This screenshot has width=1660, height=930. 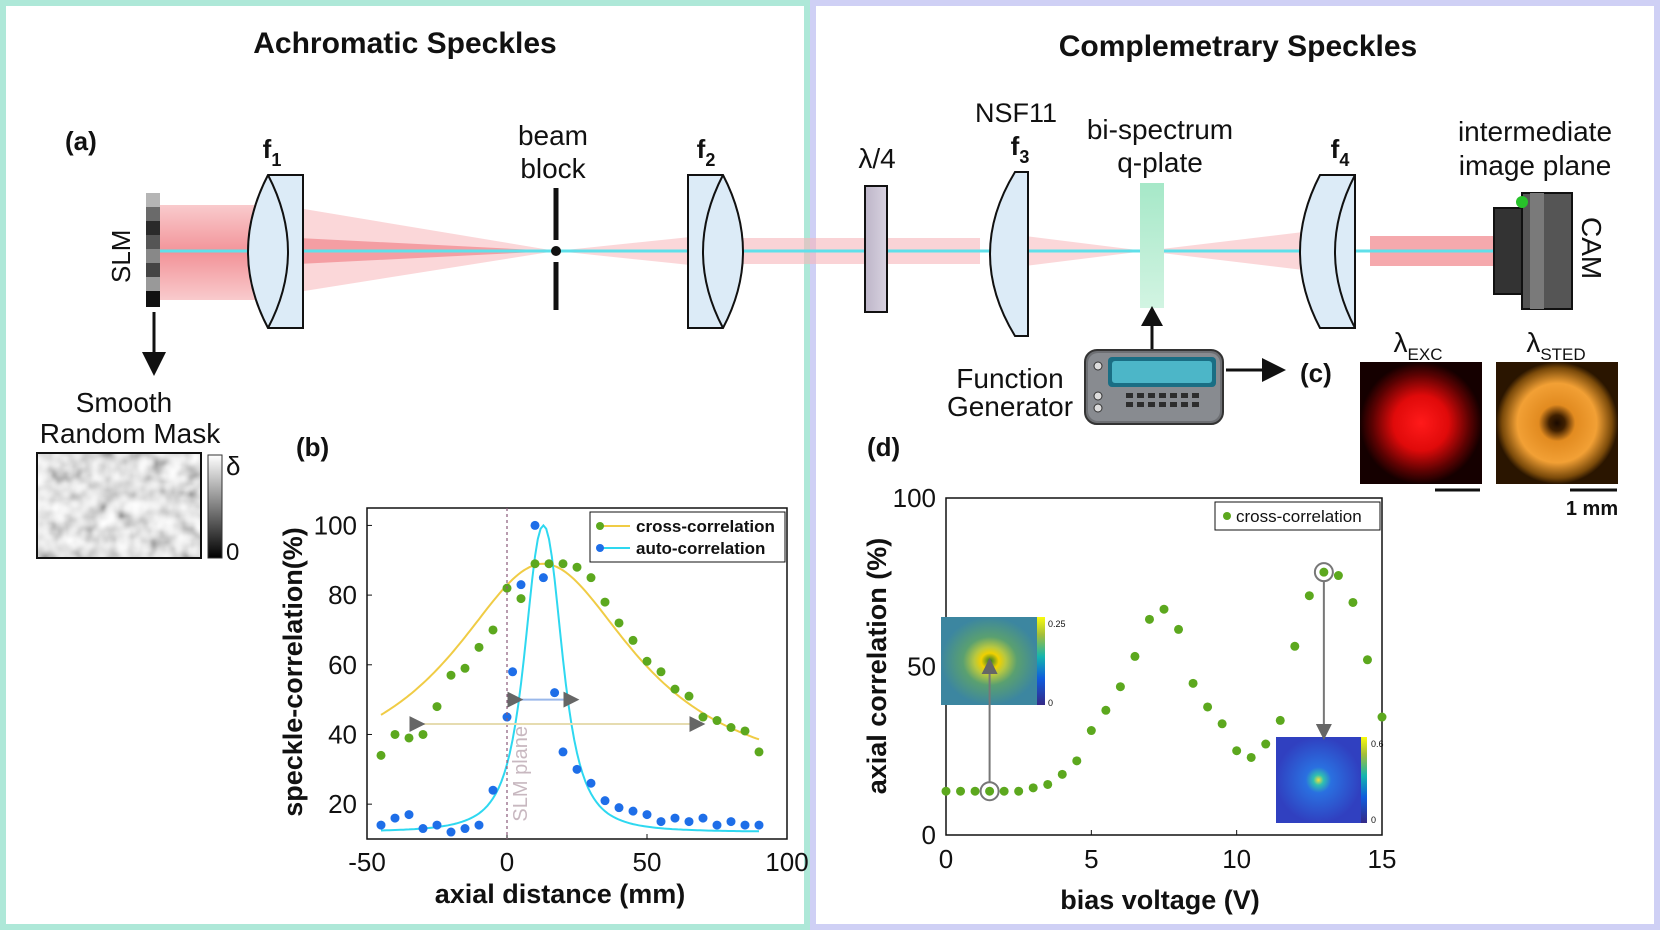 I want to click on mask-label-1: Smooth, so click(x=124, y=402).